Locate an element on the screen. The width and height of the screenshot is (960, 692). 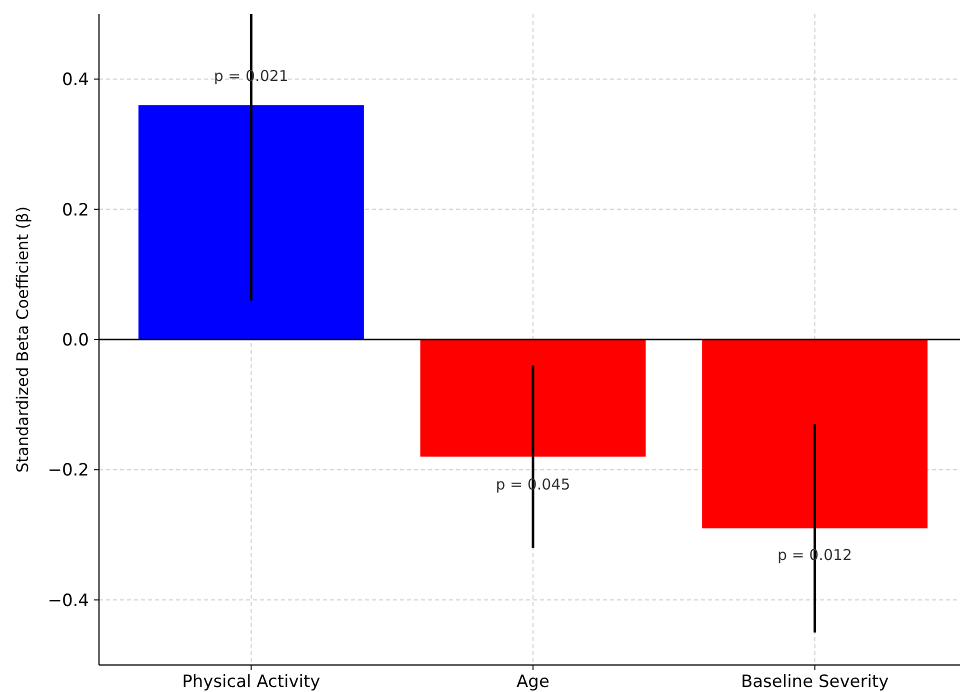
y-tick-label: 0.2 is located at coordinates (75, 210).